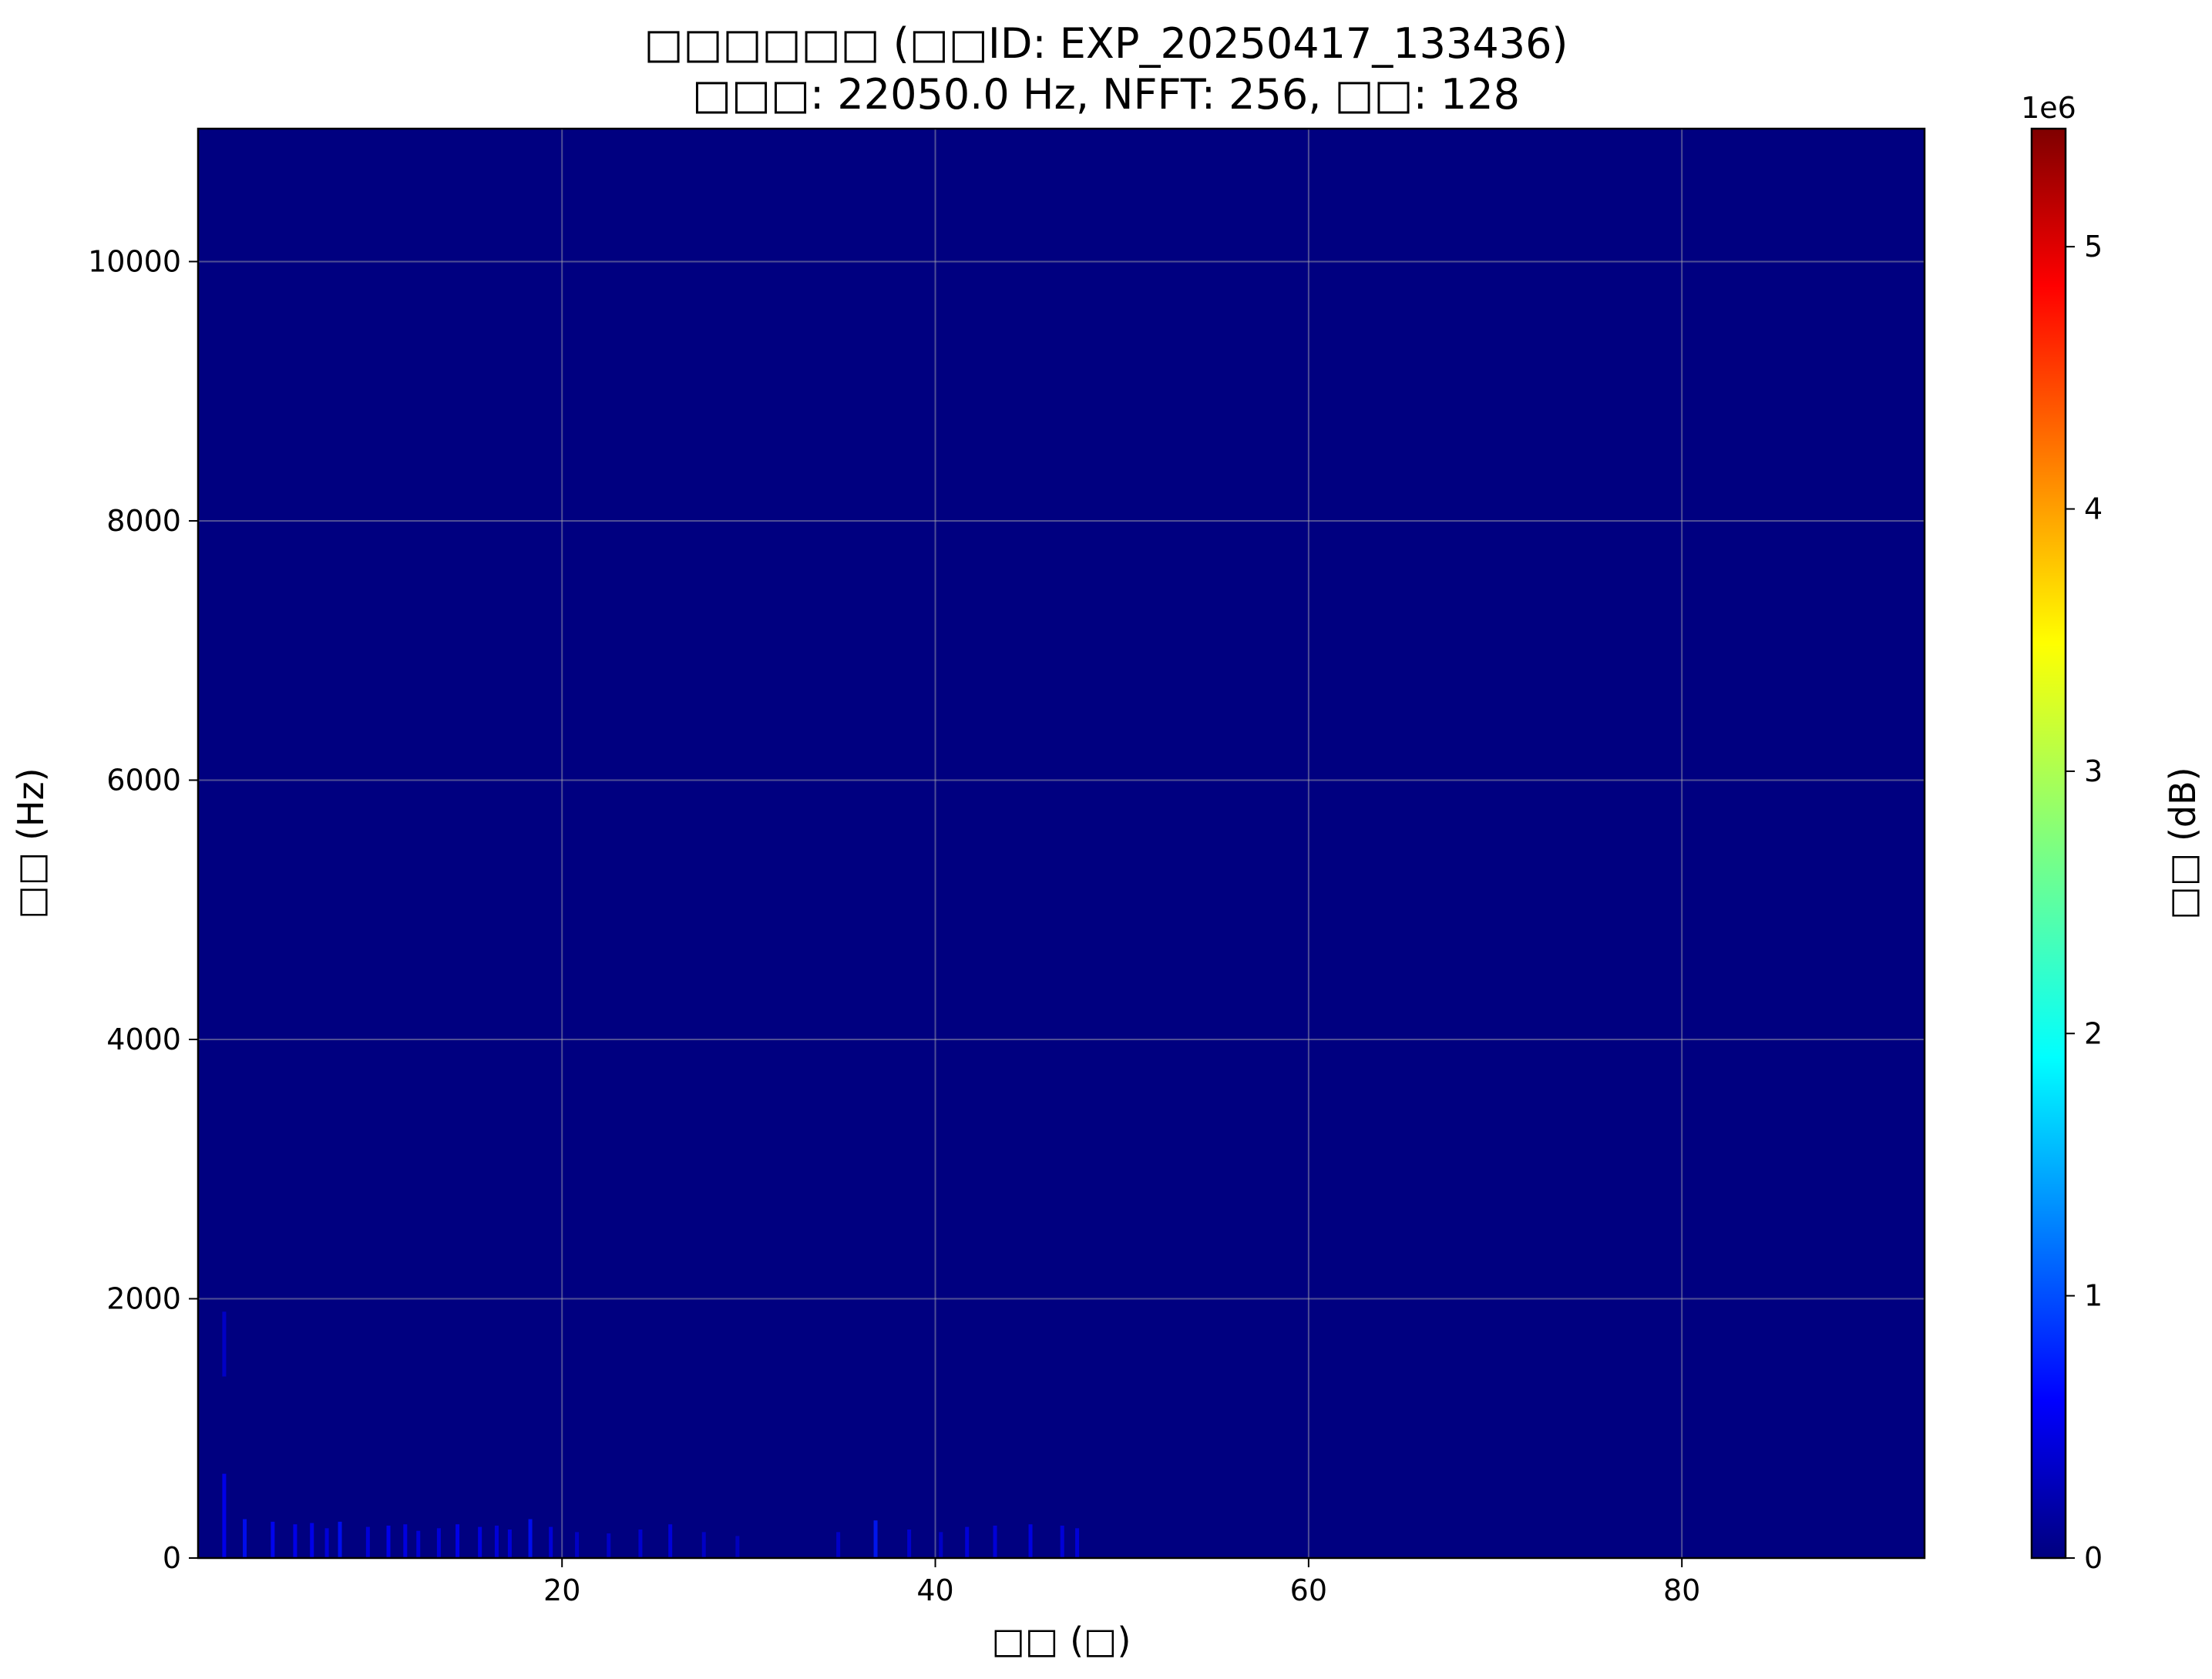 The image size is (2212, 1679). I want to click on y-tick-label: 2000, so click(143, 1298).